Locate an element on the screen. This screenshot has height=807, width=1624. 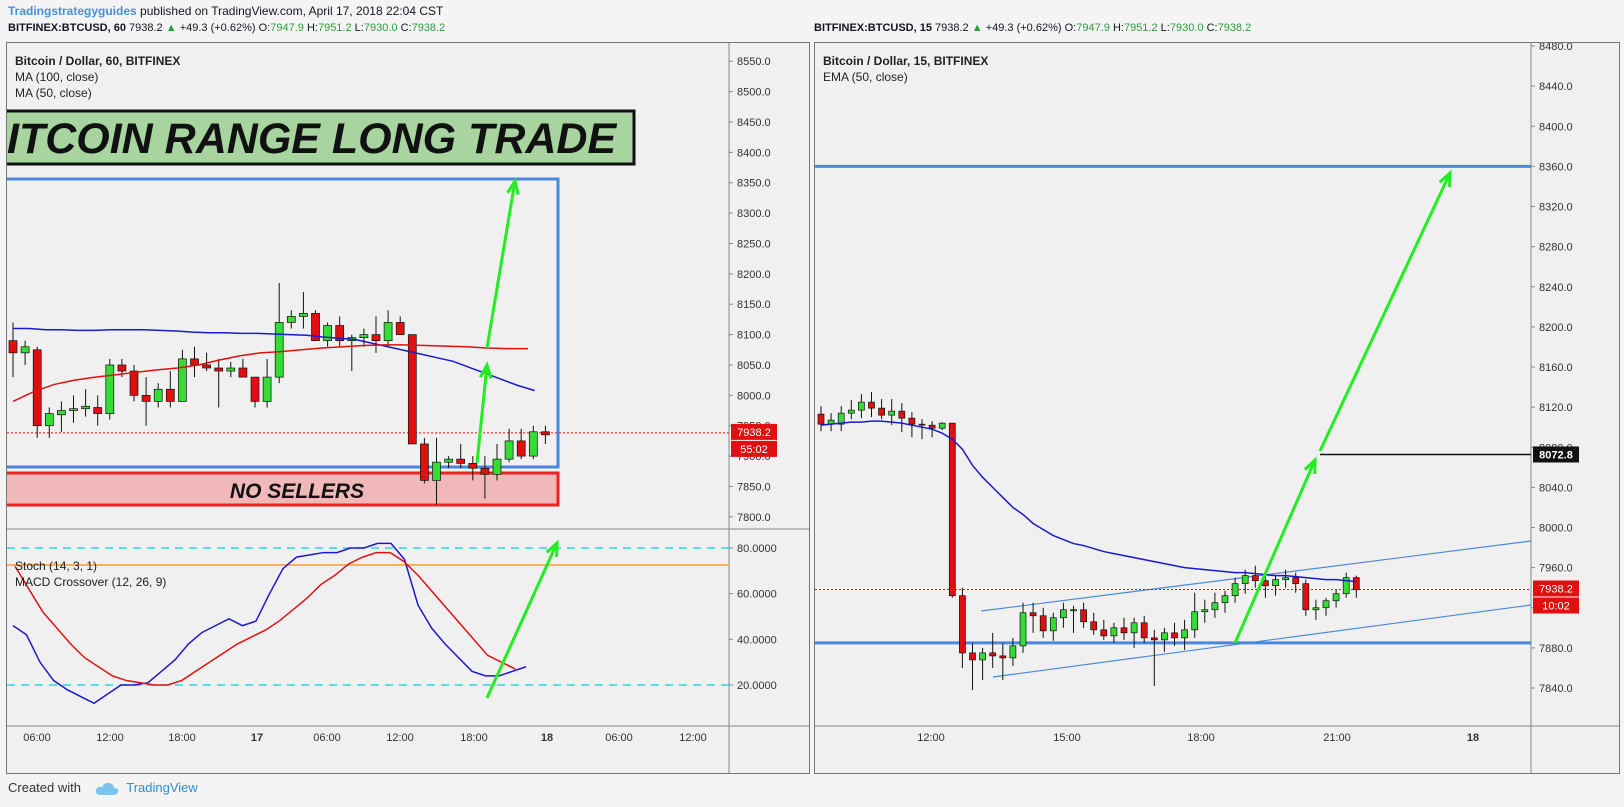
osc-tick-label: 60.0000 is located at coordinates (757, 595).